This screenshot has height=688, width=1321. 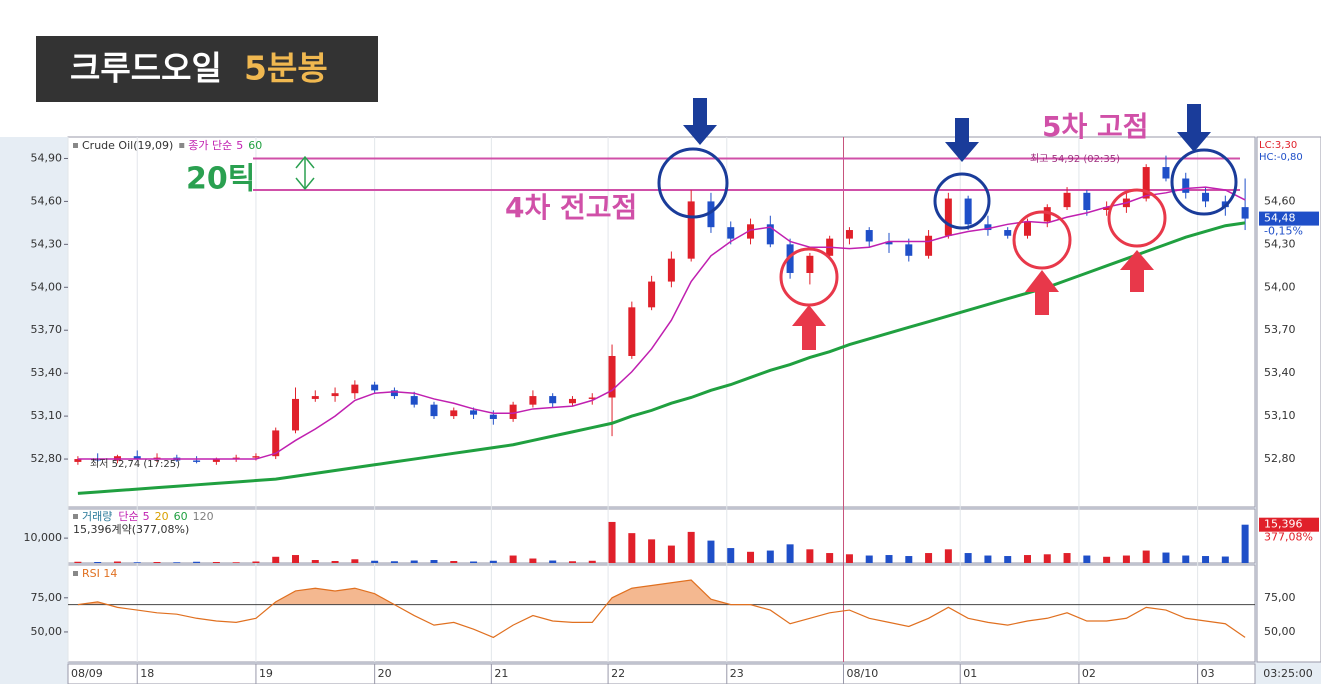 What do you see at coordinates (99, 573) in the screenshot?
I see `rsi-label: RSI 14` at bounding box center [99, 573].